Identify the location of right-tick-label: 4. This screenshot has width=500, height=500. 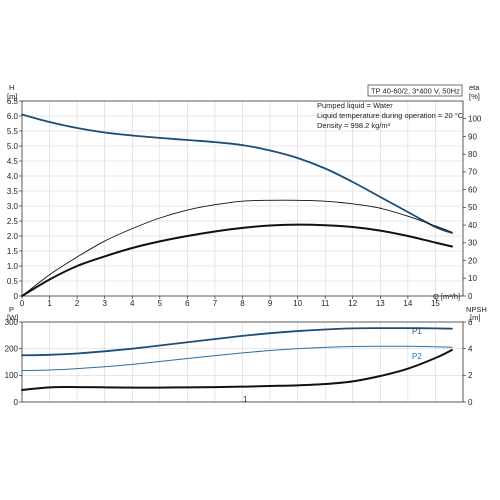
(470, 348).